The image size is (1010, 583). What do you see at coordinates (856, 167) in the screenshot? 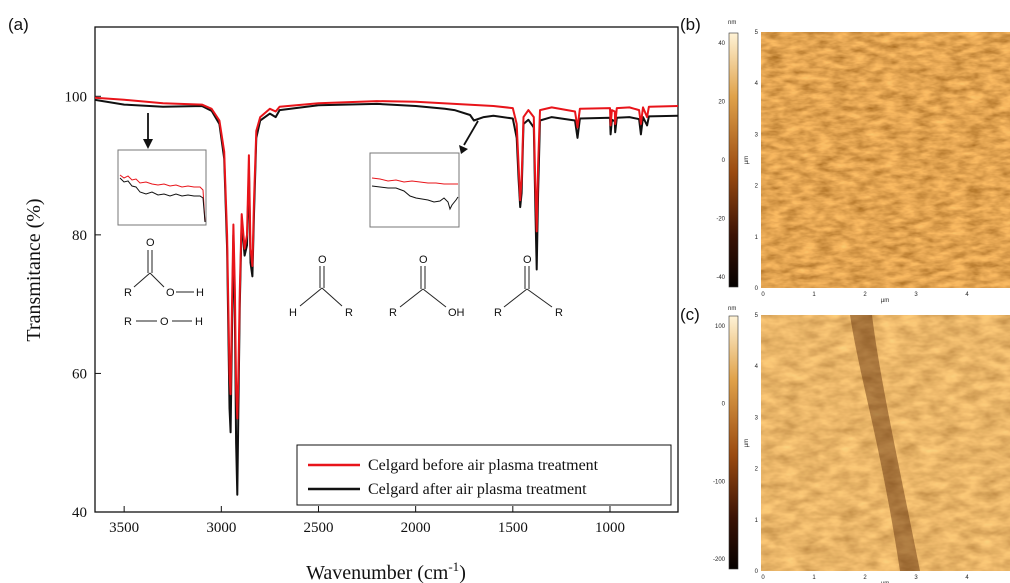
I see `afm-axes-b: 5 4 3 2 1 0 µm 0 1 2 3 4 µm` at bounding box center [856, 167].